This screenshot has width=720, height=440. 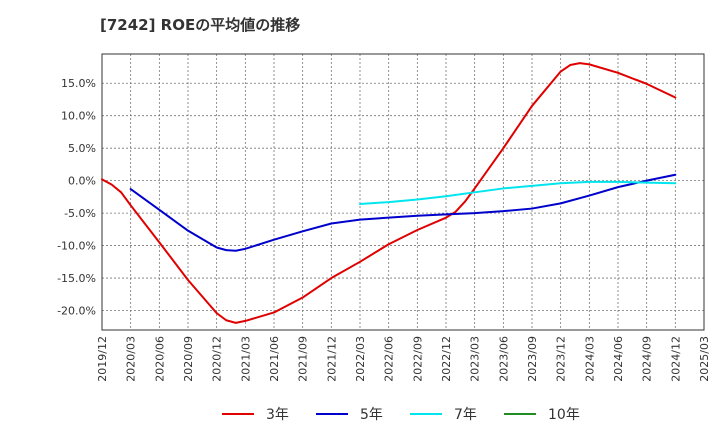 What do you see at coordinates (82, 148) in the screenshot?
I see `y-tick-label: 5.0%` at bounding box center [82, 148].